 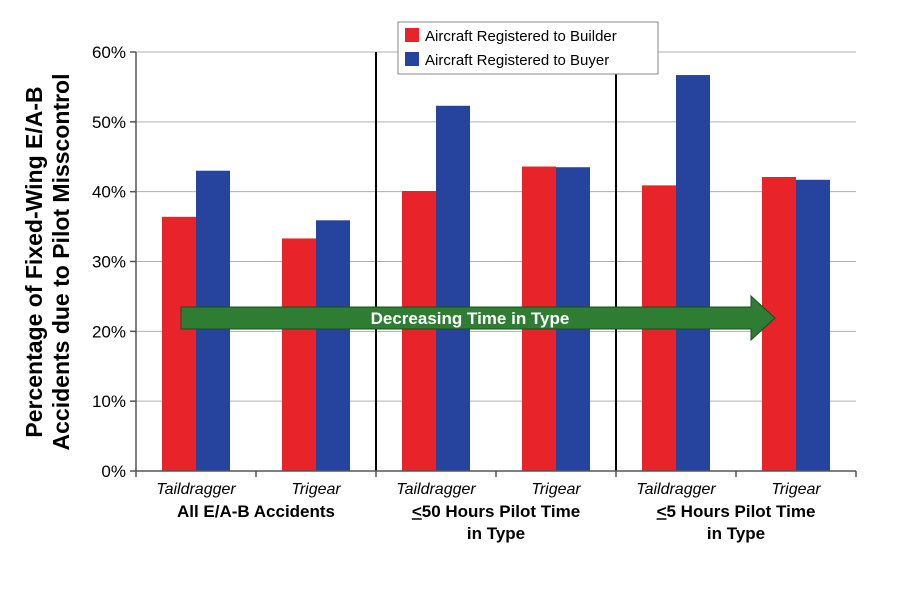 I want to click on legend-box, so click(x=528, y=48).